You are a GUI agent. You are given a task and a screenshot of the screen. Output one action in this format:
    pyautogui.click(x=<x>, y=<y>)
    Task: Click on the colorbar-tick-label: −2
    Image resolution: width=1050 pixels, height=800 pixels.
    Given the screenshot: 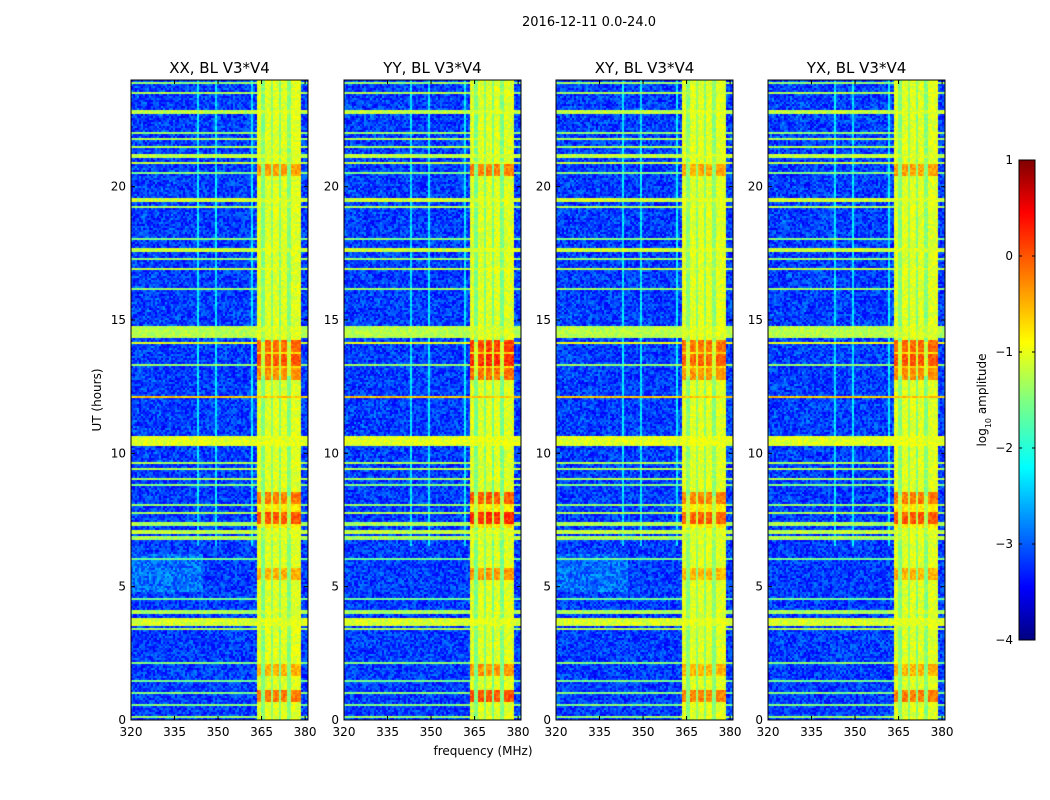 What is the action you would take?
    pyautogui.click(x=1004, y=448)
    